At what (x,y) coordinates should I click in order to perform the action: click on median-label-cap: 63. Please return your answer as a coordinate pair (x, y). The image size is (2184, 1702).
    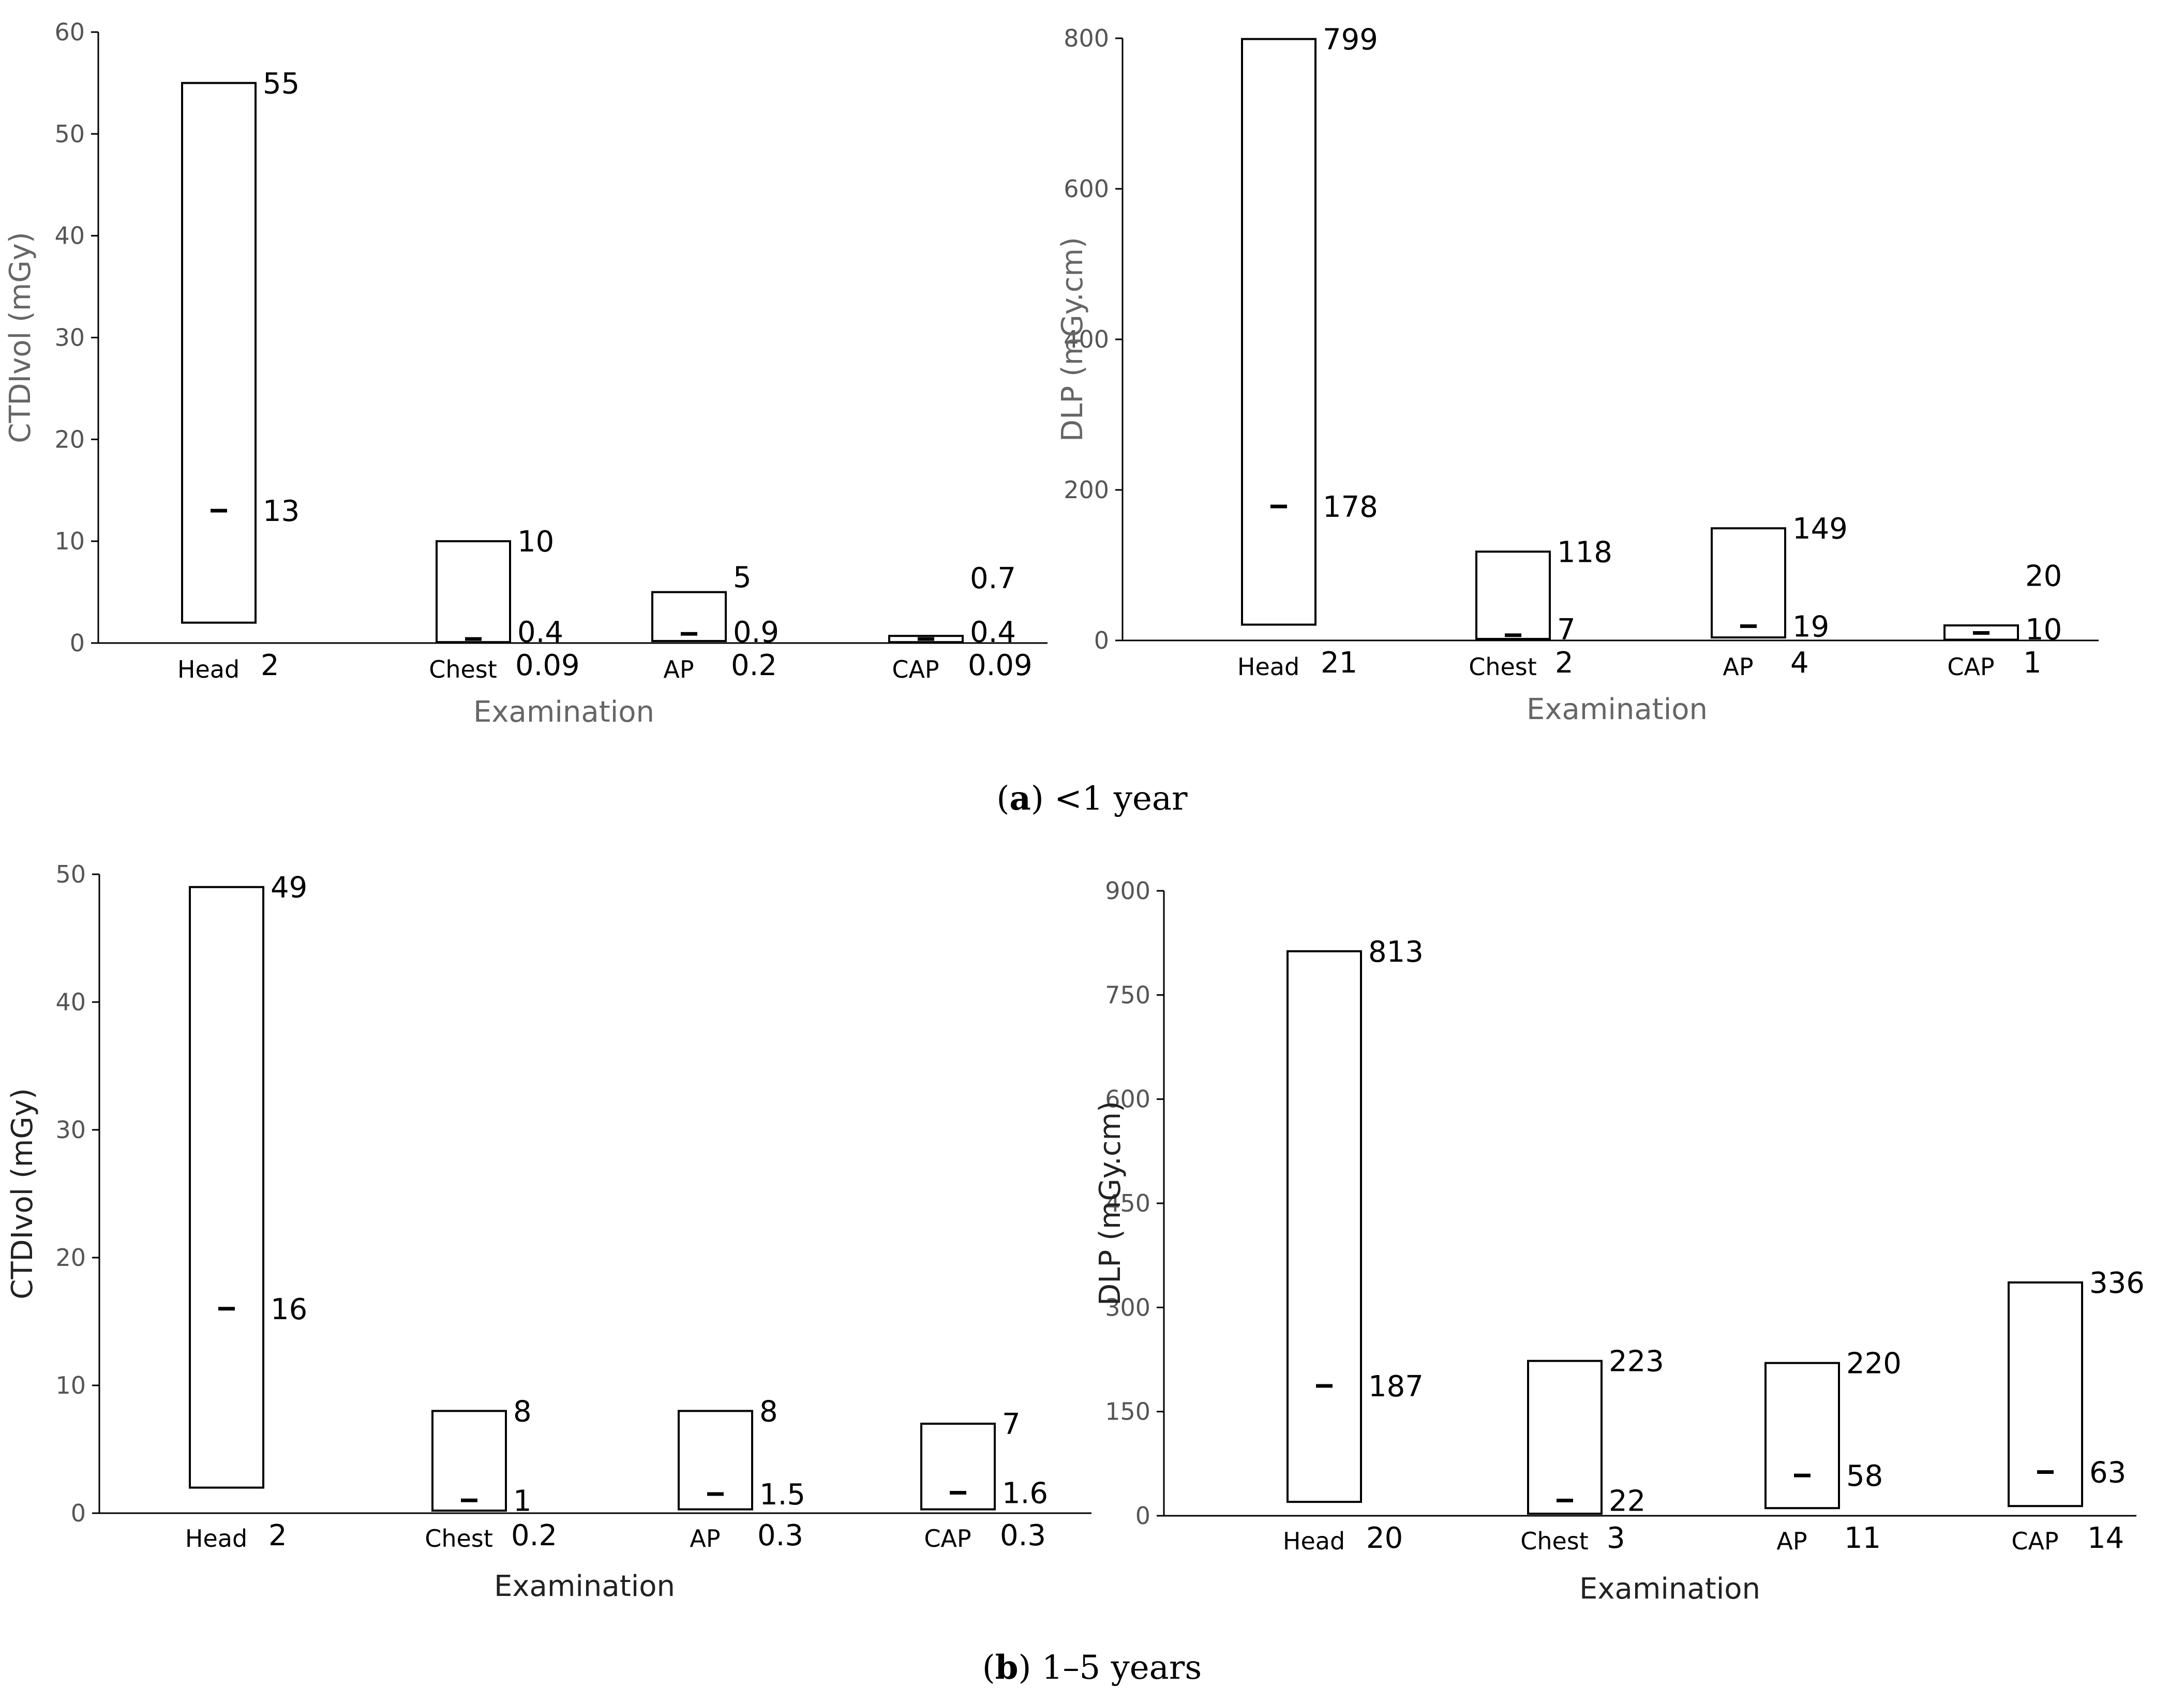
    Looking at the image, I should click on (2107, 1472).